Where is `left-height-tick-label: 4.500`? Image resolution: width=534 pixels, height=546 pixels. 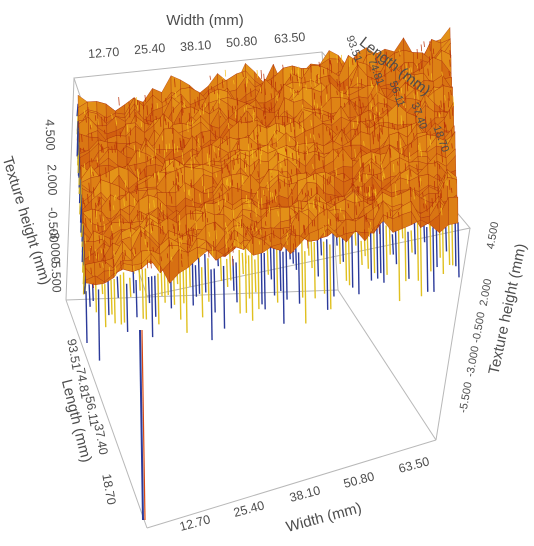 left-height-tick-label: 4.500 is located at coordinates (49, 135).